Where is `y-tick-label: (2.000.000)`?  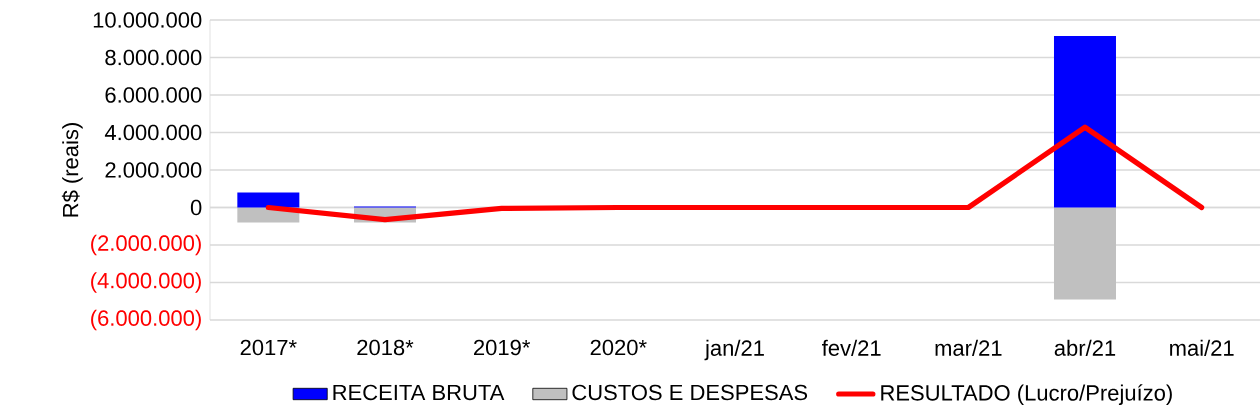
y-tick-label: (2.000.000) is located at coordinates (146, 245).